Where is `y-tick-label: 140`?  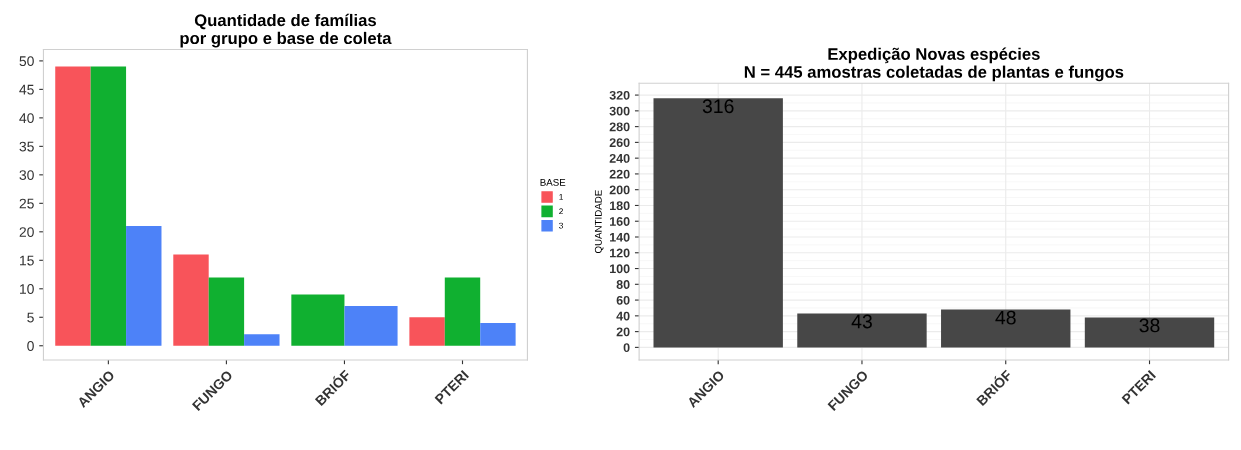 y-tick-label: 140 is located at coordinates (620, 237).